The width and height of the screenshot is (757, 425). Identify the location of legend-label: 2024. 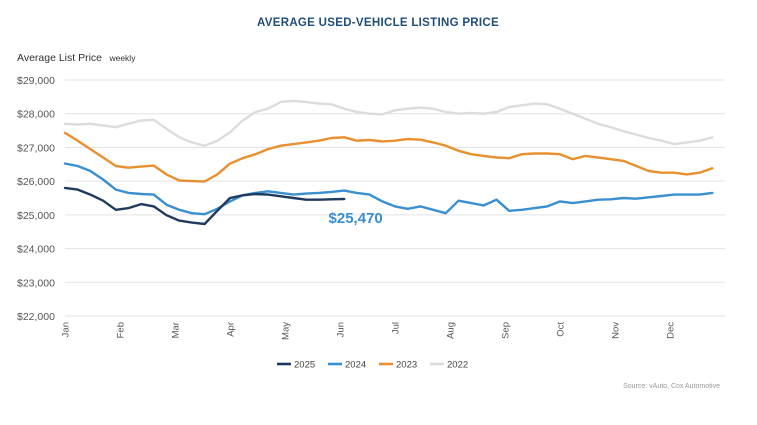
(355, 365).